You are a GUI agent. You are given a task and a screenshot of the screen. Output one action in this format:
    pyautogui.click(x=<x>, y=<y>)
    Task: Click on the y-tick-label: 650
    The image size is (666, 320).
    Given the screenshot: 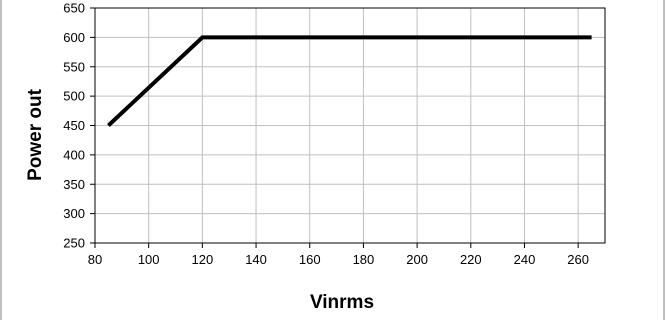 What is the action you would take?
    pyautogui.click(x=74, y=8)
    